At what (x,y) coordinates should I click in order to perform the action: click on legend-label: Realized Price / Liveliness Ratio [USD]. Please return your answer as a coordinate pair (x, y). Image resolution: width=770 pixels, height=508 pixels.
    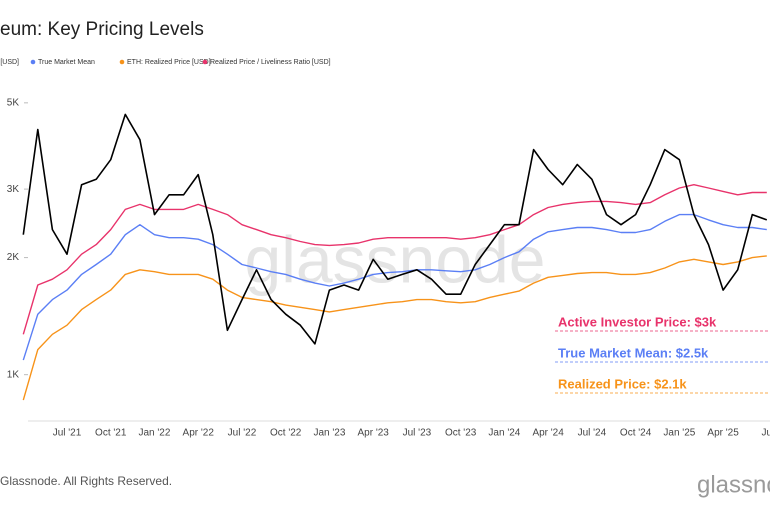
    Looking at the image, I should click on (270, 62).